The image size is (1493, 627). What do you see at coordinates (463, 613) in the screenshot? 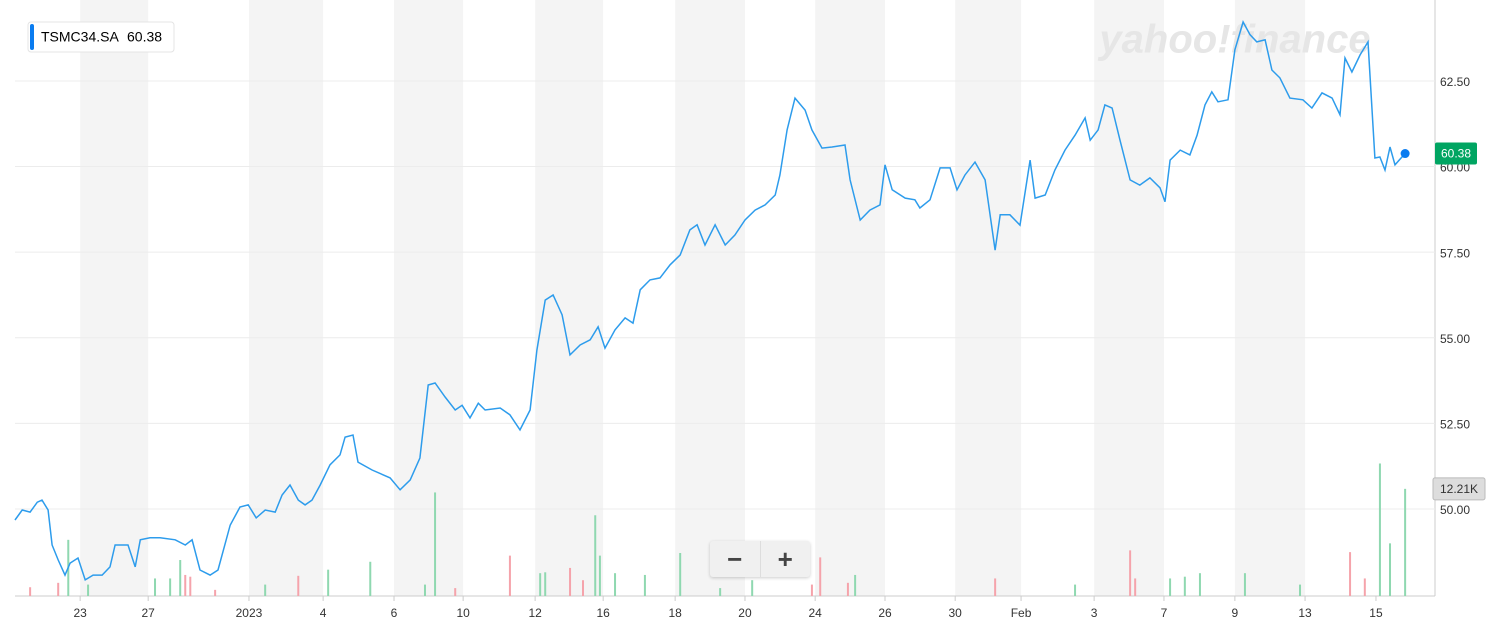
I see `x-tick-label: 10` at bounding box center [463, 613].